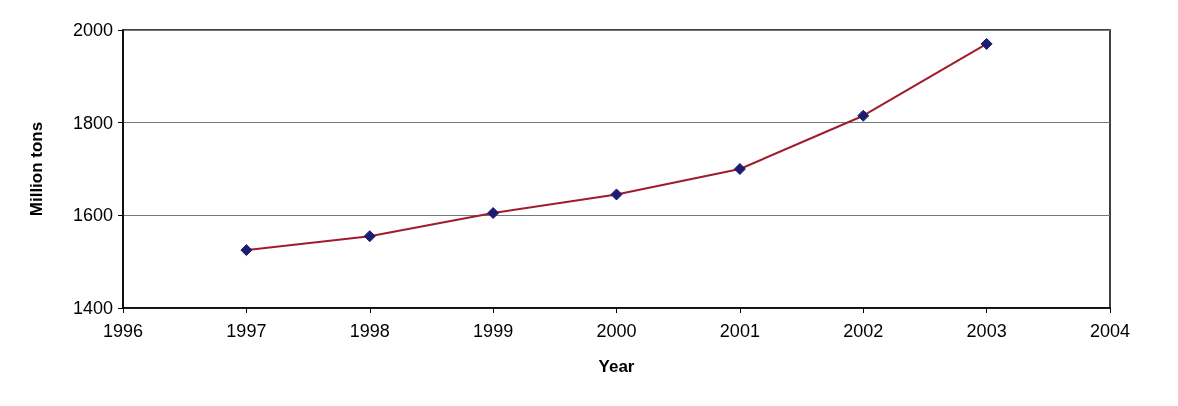  Describe the element at coordinates (739, 331) in the screenshot. I see `x-tick-label: 2001` at that location.